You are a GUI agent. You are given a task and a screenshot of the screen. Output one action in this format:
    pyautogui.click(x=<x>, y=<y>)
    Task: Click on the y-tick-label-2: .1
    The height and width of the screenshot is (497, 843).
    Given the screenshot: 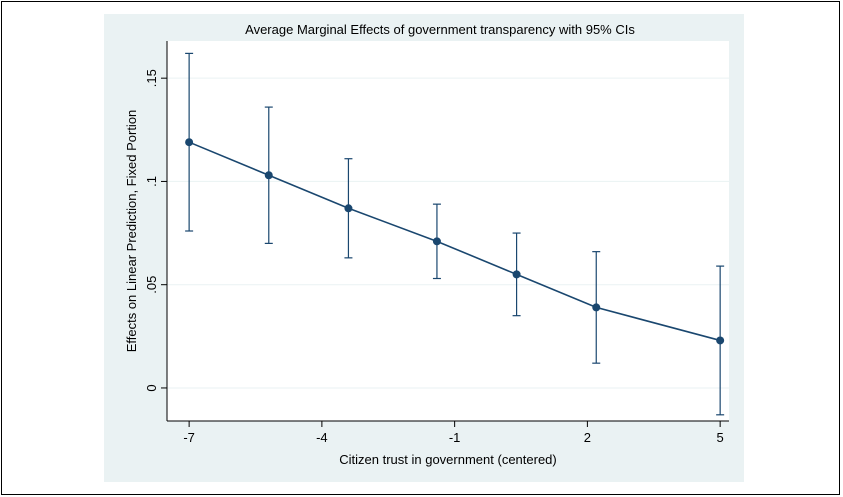 What is the action you would take?
    pyautogui.click(x=151, y=181)
    